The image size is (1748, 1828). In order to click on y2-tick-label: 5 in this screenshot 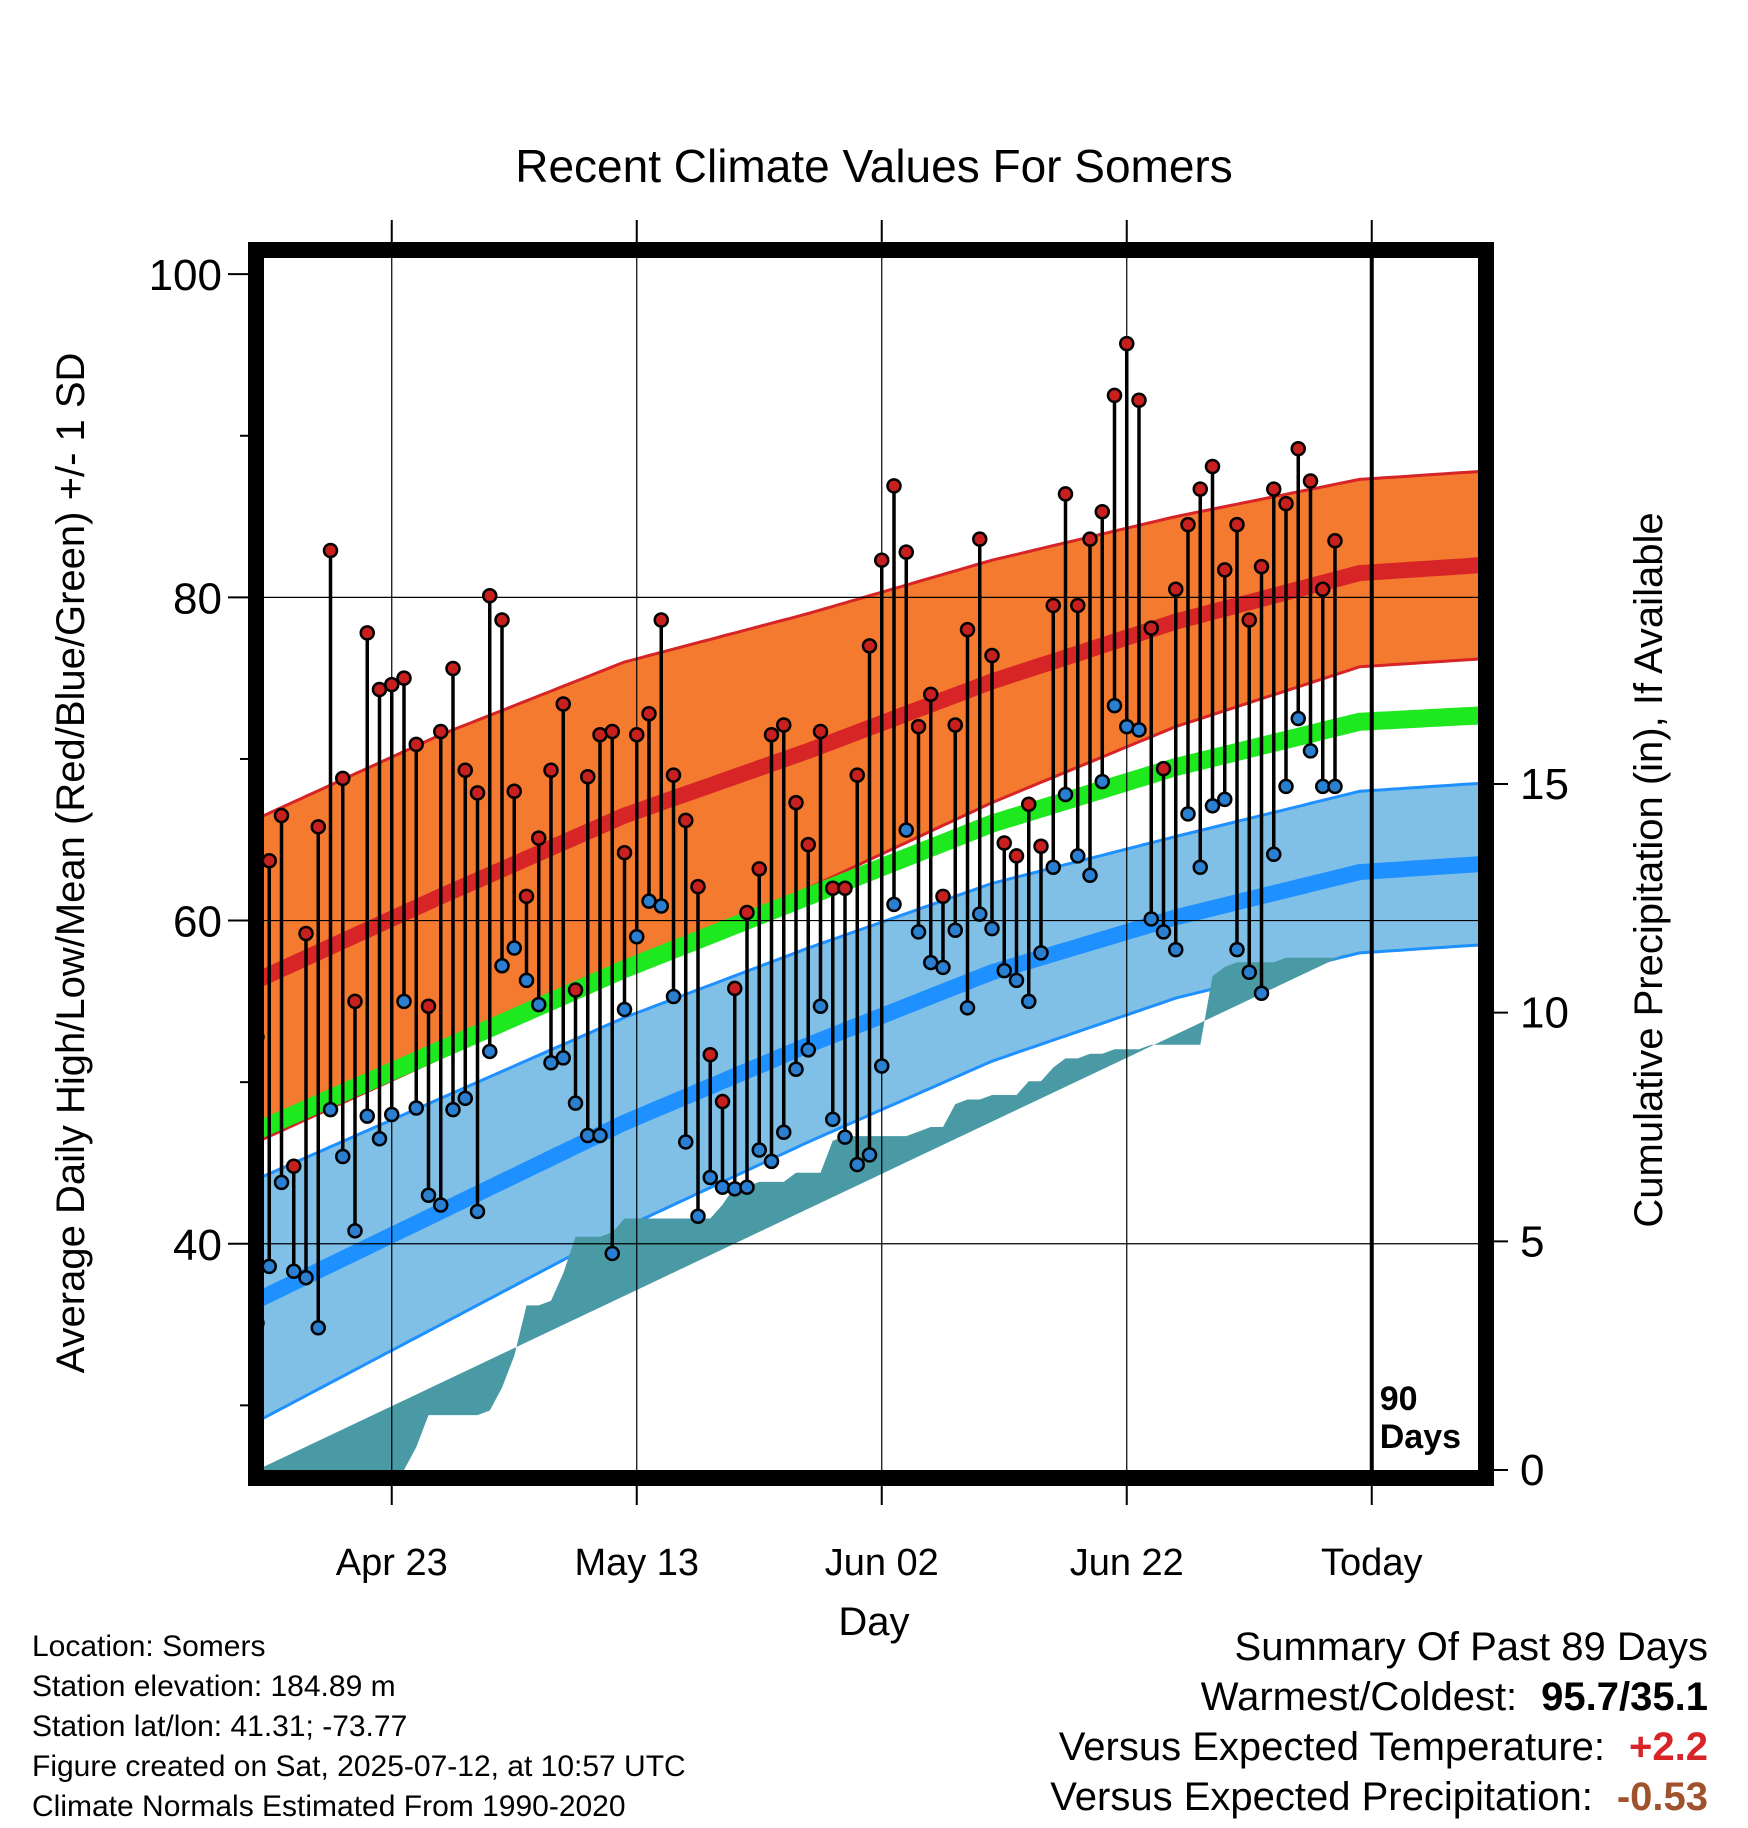, I will do `click(1532, 1241)`.